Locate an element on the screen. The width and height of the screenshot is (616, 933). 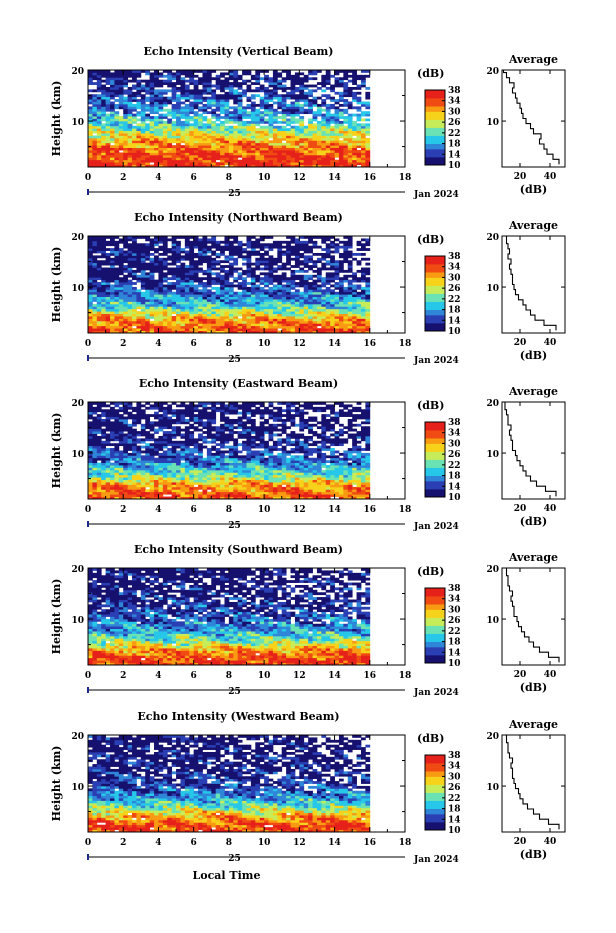
heatmap-cells is located at coordinates (229, 118).